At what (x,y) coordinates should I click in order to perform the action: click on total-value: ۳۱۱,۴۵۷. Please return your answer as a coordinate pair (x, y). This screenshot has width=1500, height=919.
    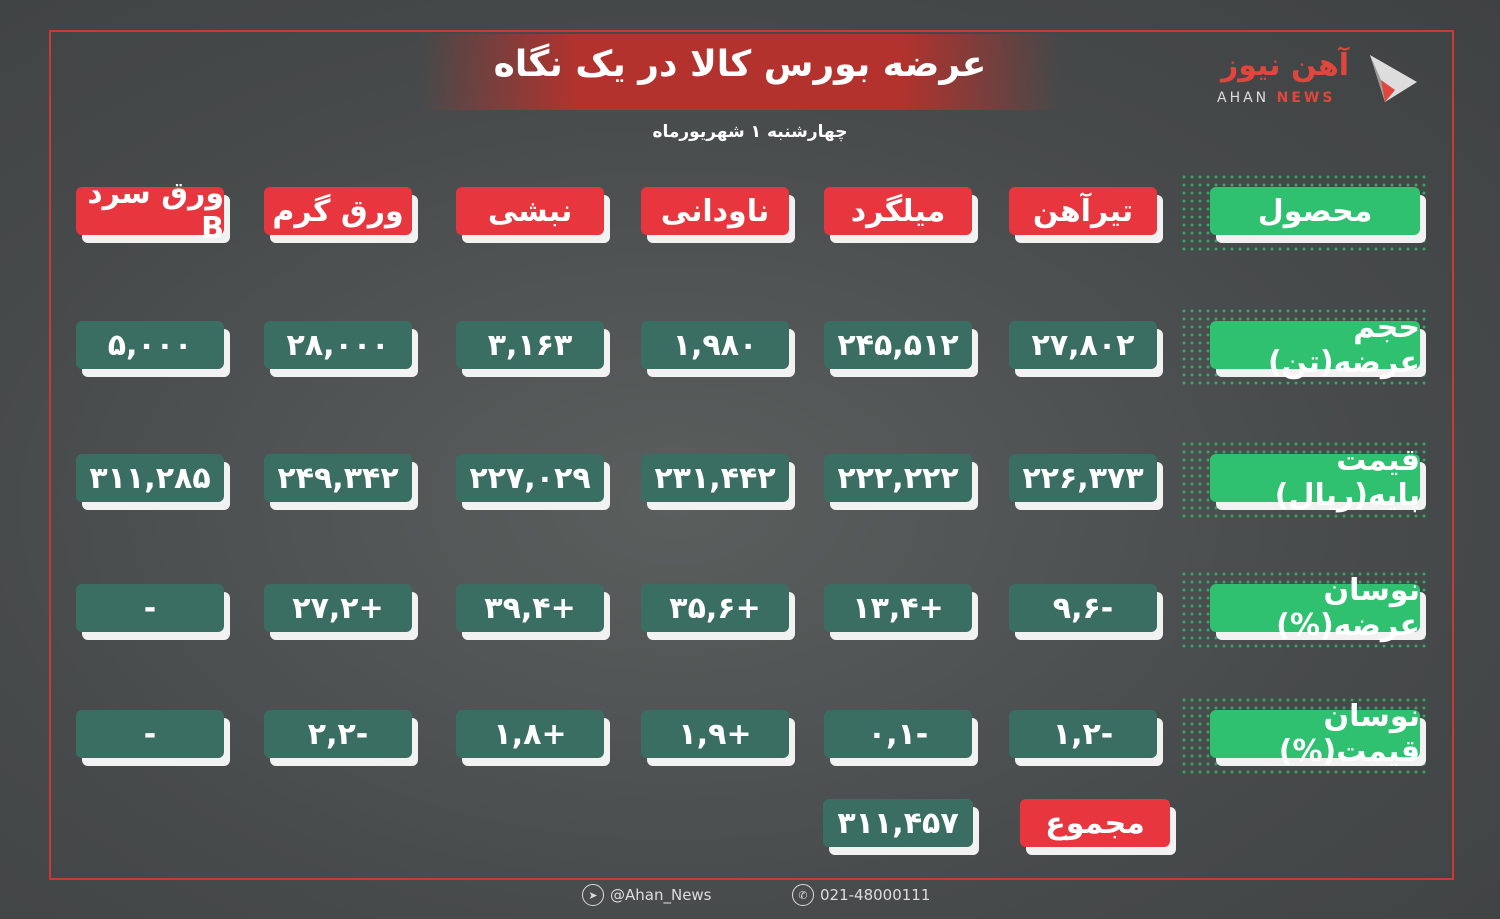
    Looking at the image, I should click on (898, 823).